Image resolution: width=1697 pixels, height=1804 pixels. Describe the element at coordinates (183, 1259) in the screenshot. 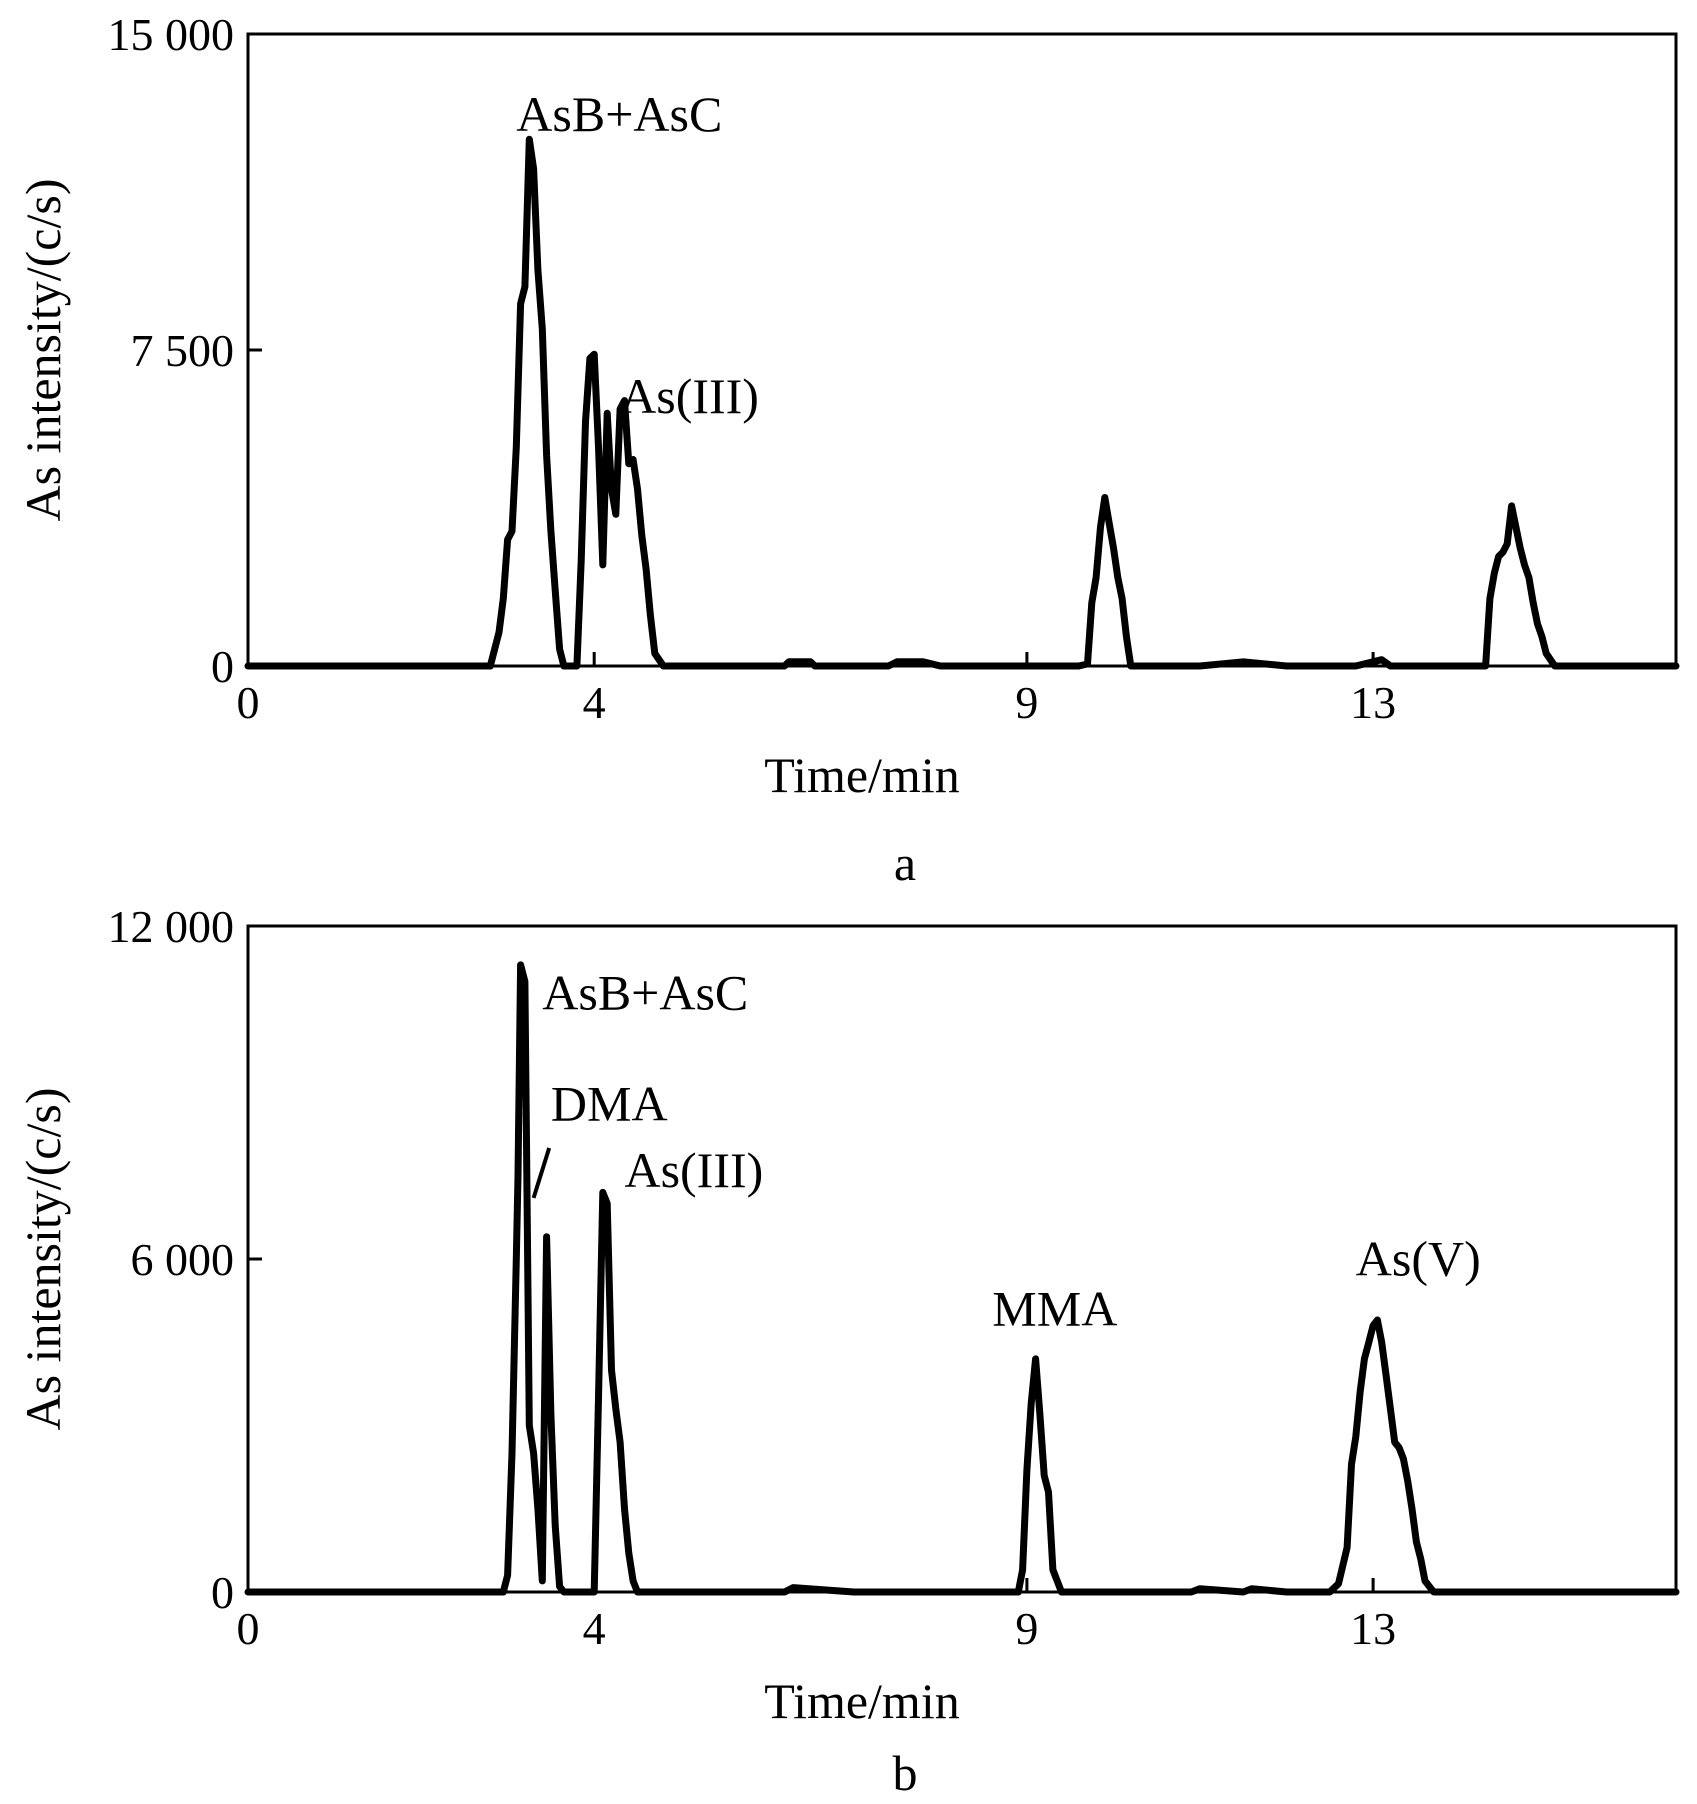

I see `y-tick-label: 6 000` at that location.